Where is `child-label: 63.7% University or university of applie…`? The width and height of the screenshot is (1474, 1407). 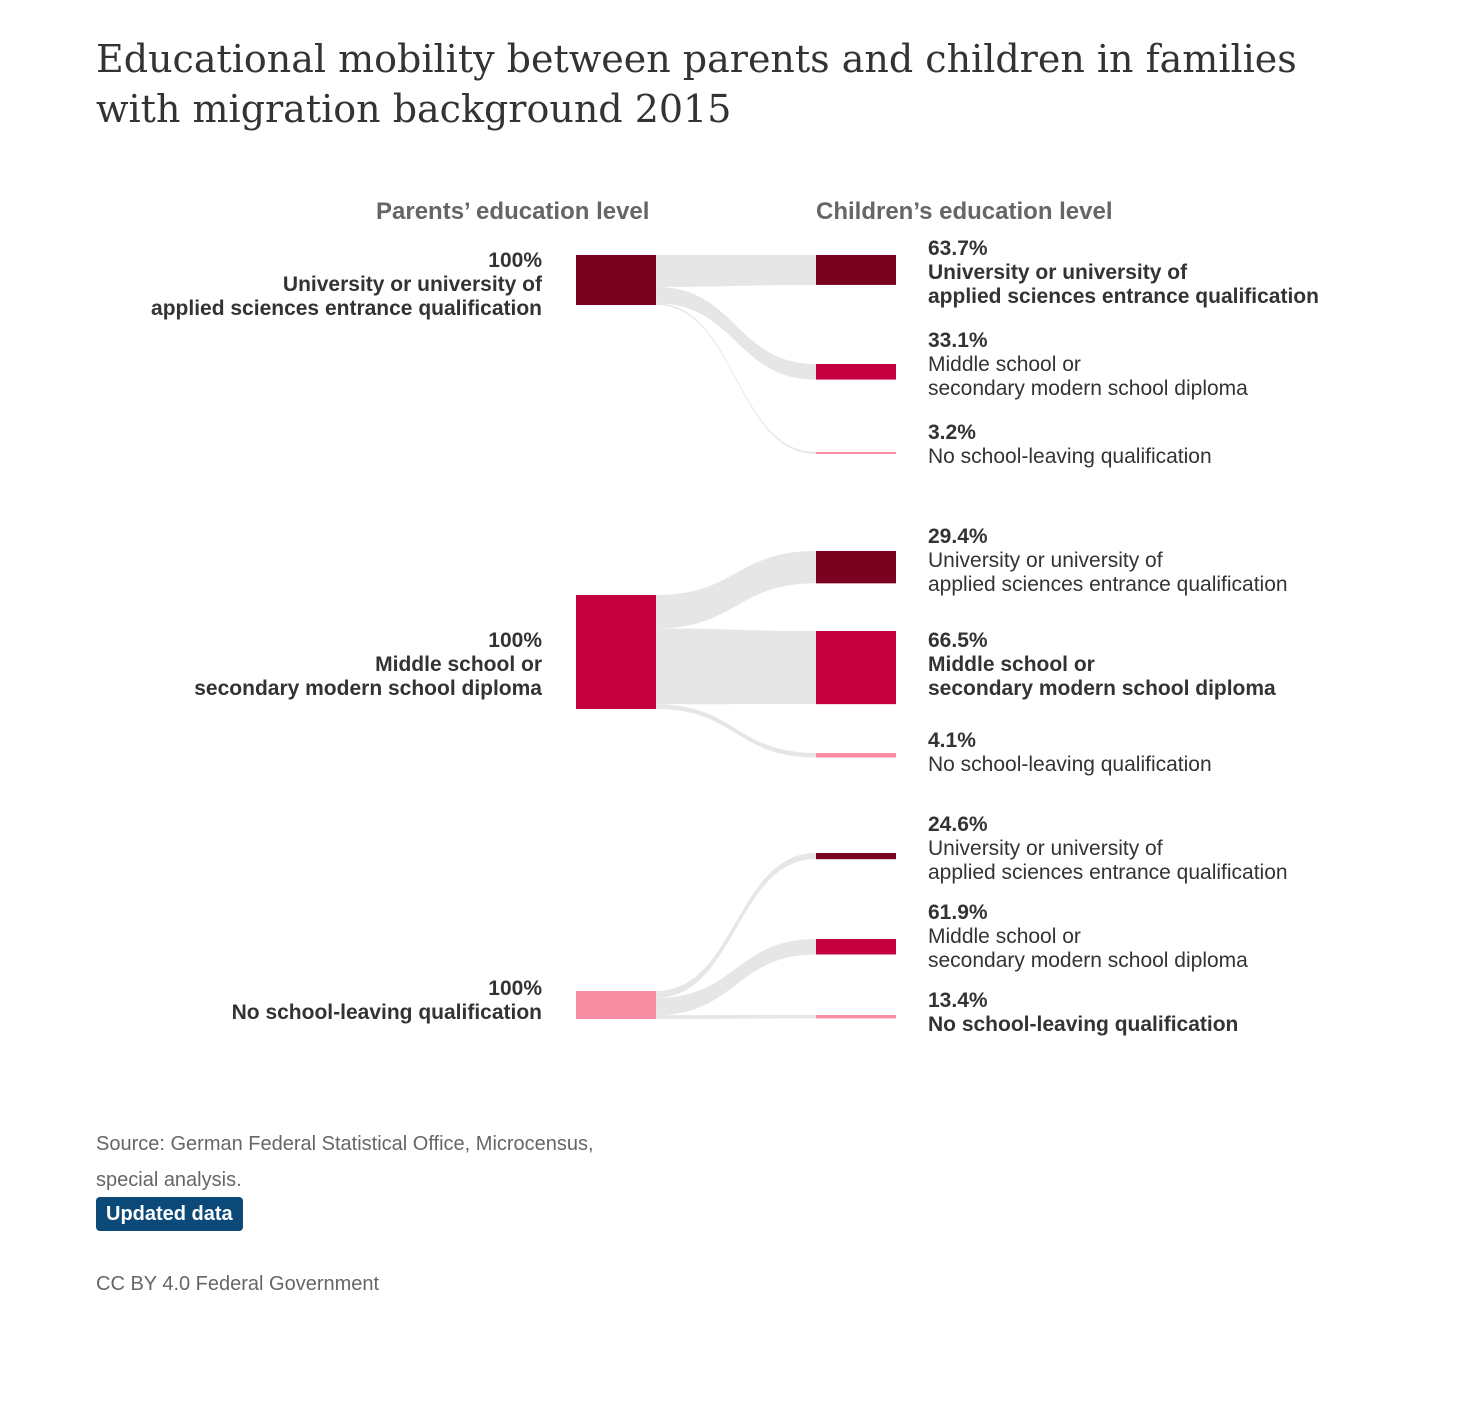 child-label: 63.7% University or university of applie… is located at coordinates (1188, 273).